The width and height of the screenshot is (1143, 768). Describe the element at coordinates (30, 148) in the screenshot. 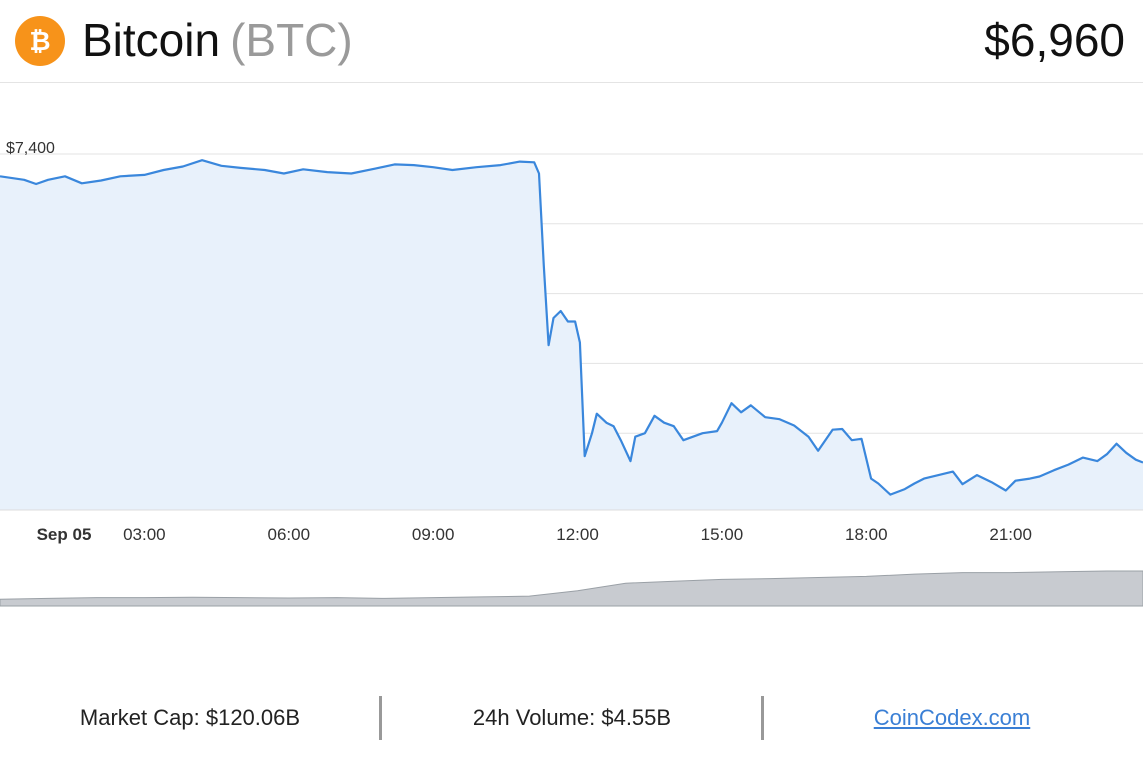

I see `y-tick-label: $7,400` at that location.